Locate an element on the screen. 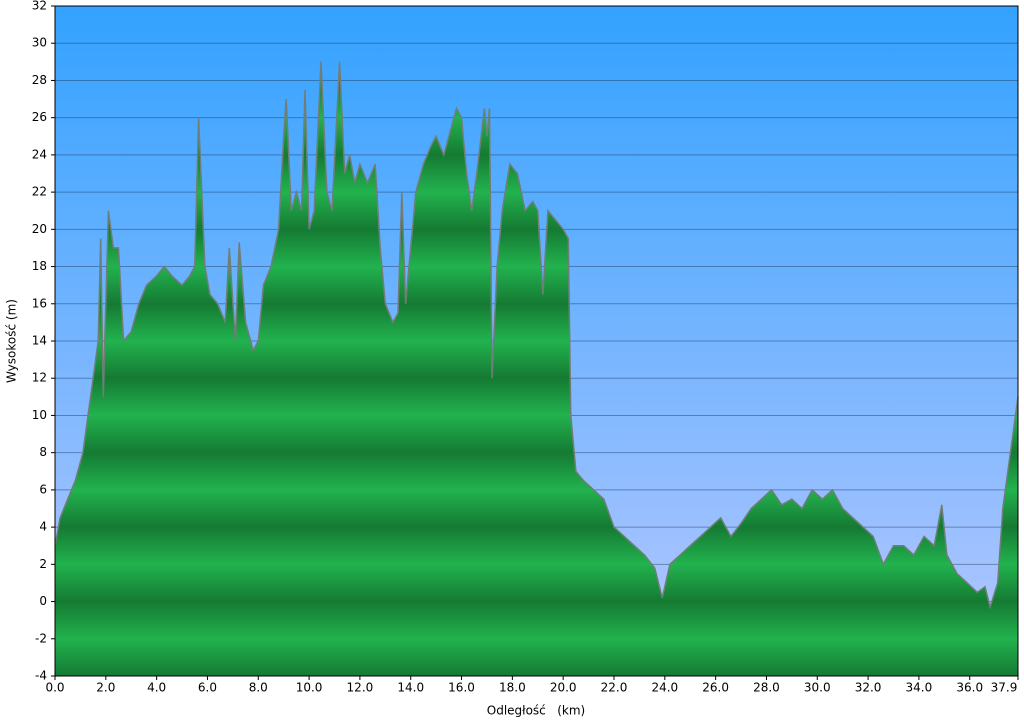 Image resolution: width=1024 pixels, height=721 pixels. y-tick-label: -4 is located at coordinates (41, 676).